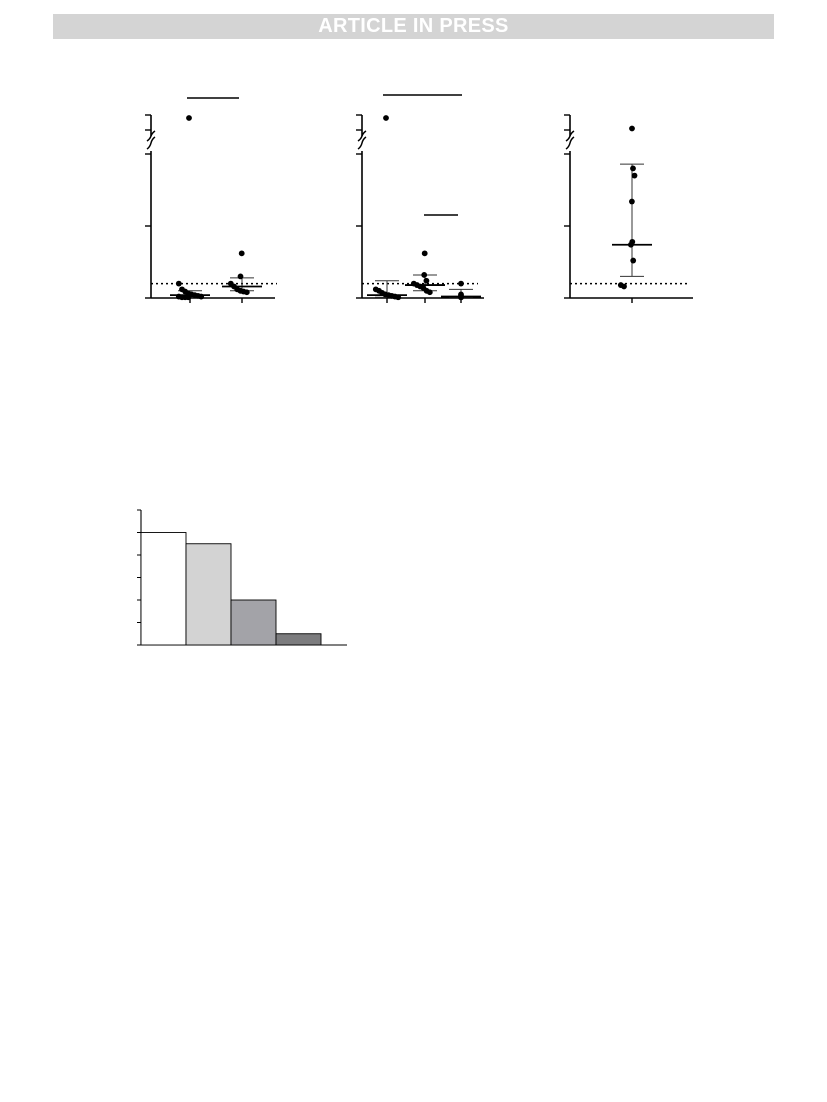 The image size is (827, 1102). Describe the element at coordinates (242, 577) in the screenshot. I see `histogram` at that location.